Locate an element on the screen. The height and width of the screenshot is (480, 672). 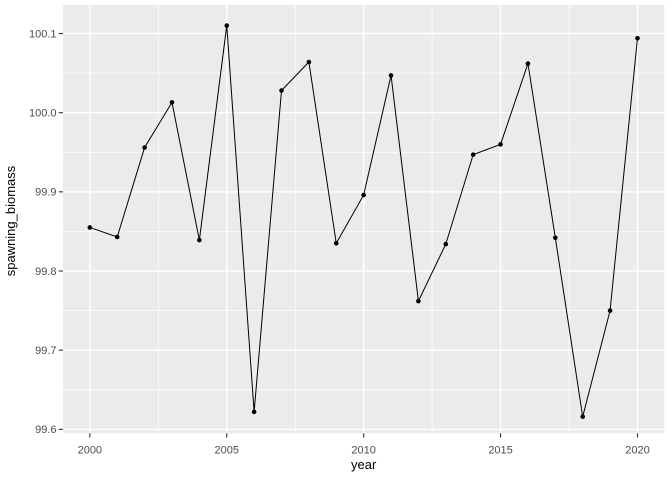
x-tick-label: 2010 is located at coordinates (363, 451).